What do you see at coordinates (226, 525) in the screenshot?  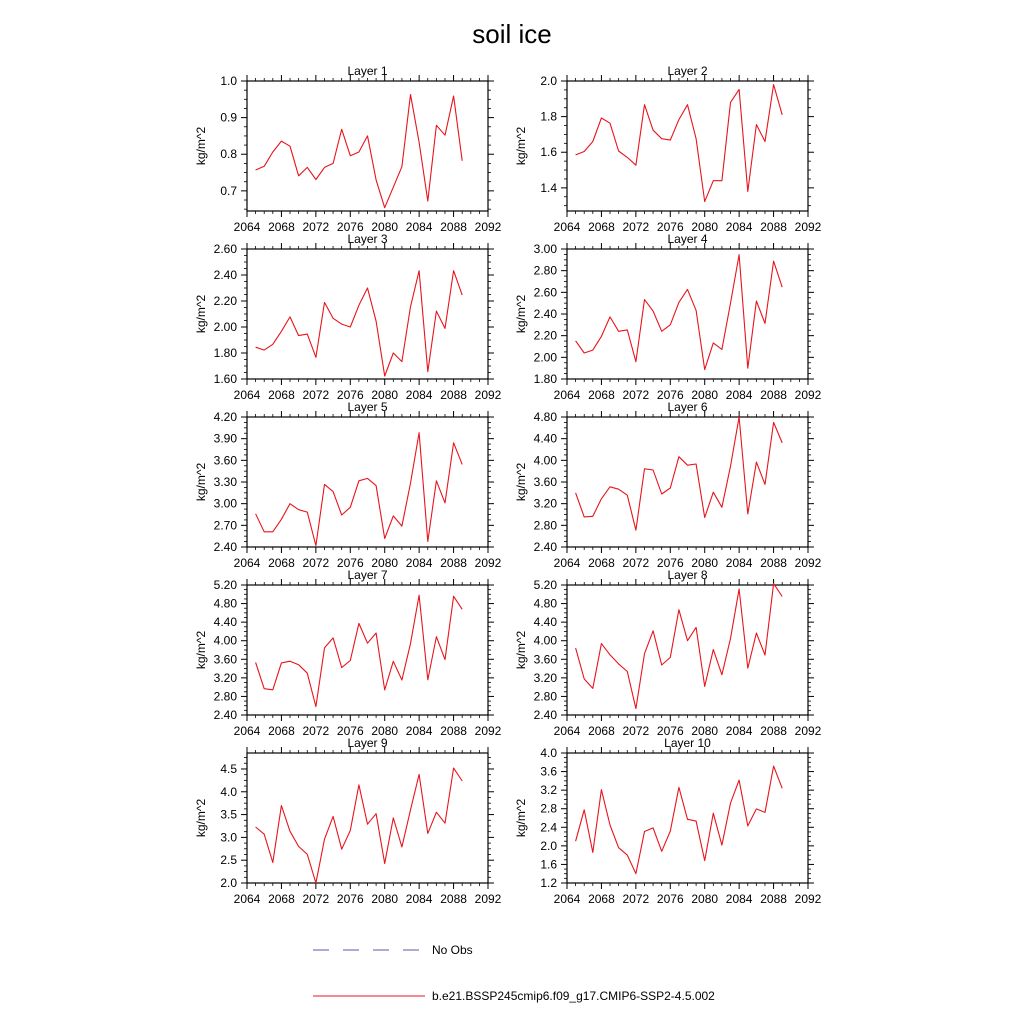 I see `y-tick-label: 2.70` at bounding box center [226, 525].